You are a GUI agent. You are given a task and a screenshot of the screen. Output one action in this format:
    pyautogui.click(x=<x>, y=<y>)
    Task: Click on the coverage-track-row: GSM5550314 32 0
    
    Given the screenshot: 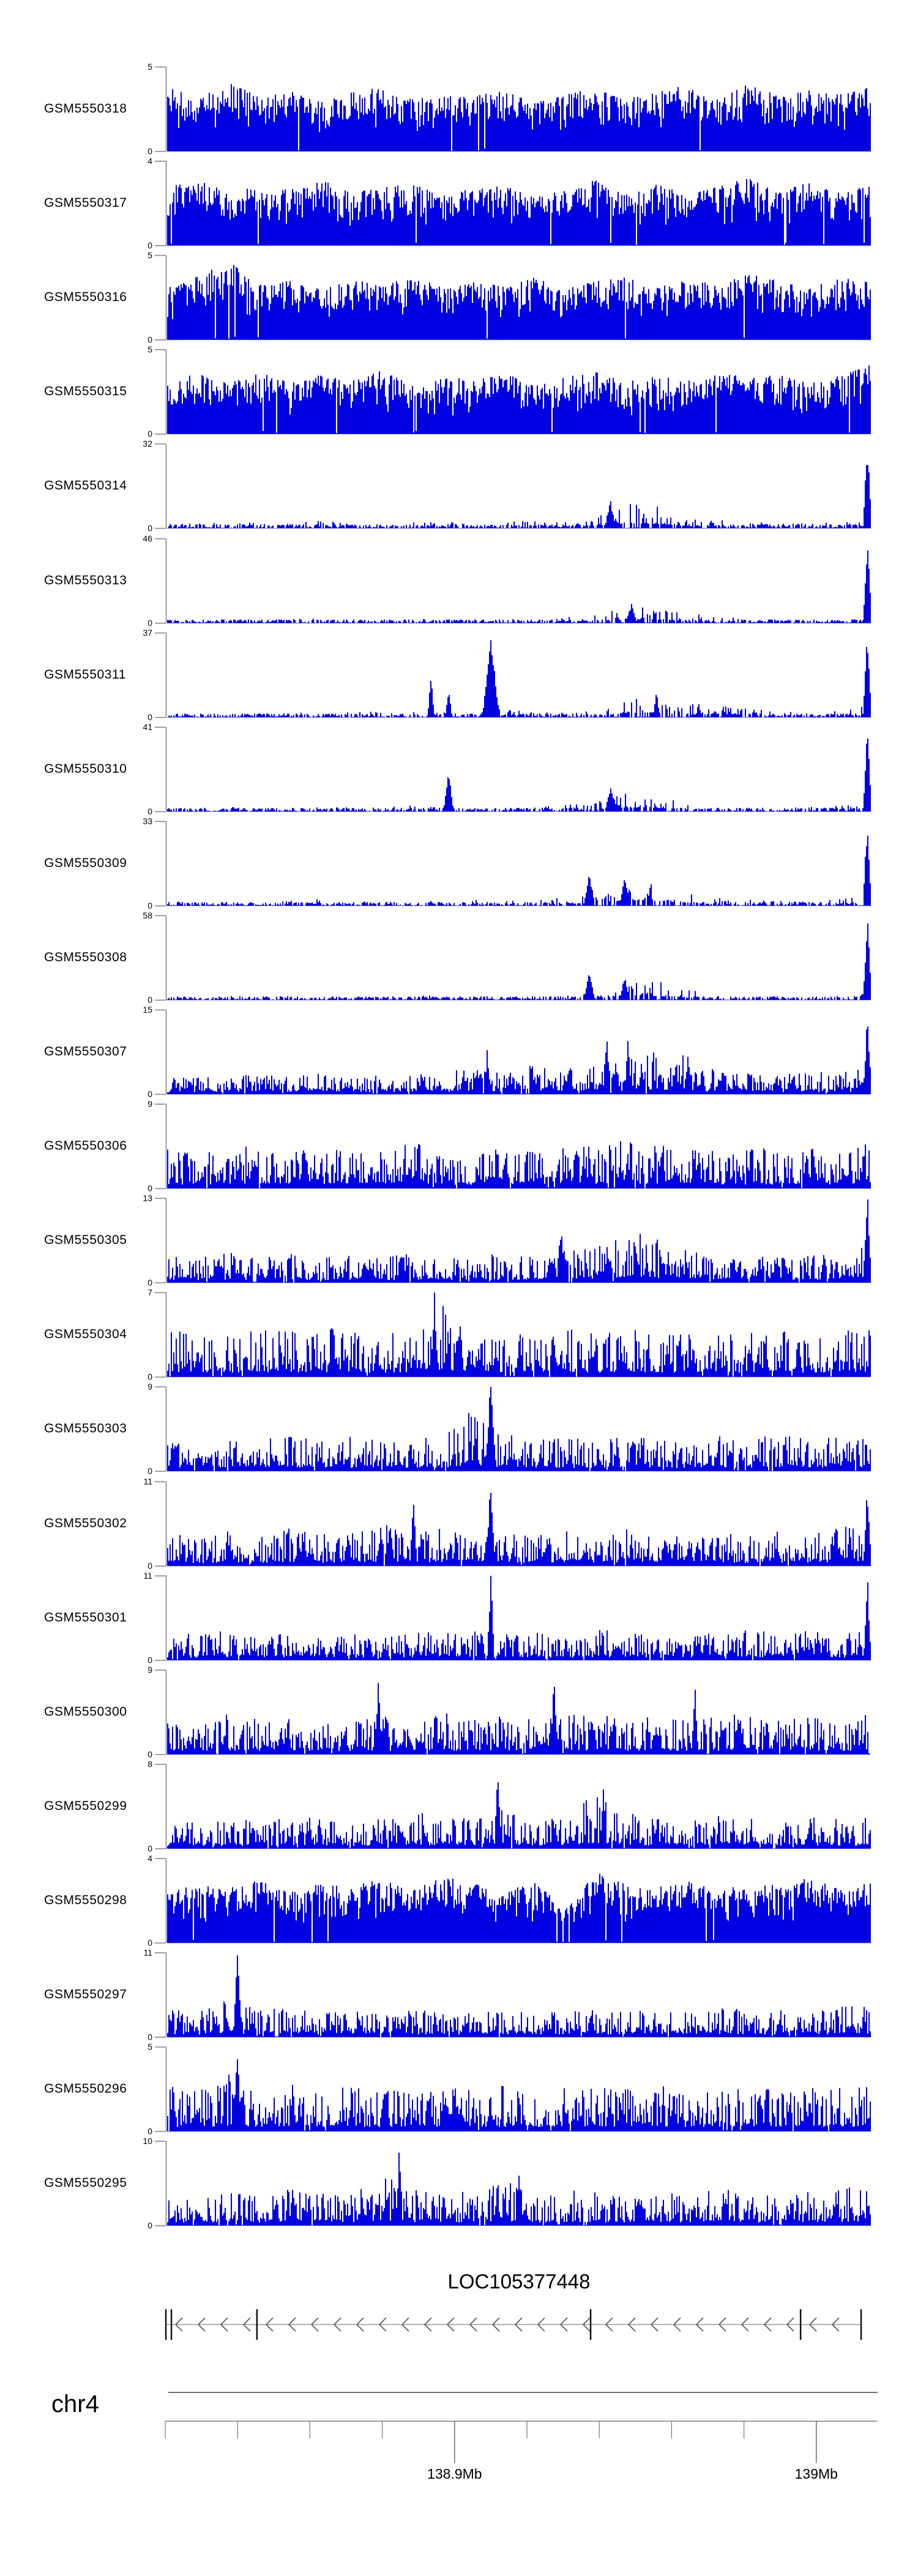 What is the action you would take?
    pyautogui.click(x=459, y=486)
    